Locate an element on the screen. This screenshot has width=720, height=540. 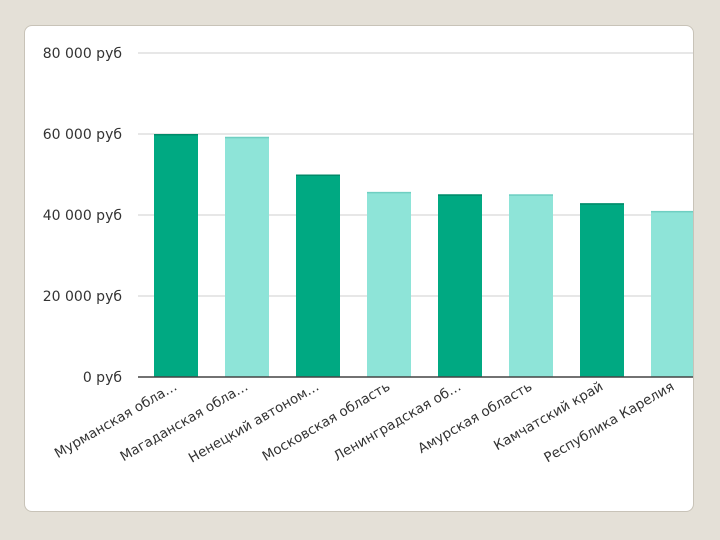
y-tick-label: 20 000 руб is located at coordinates (82, 297).